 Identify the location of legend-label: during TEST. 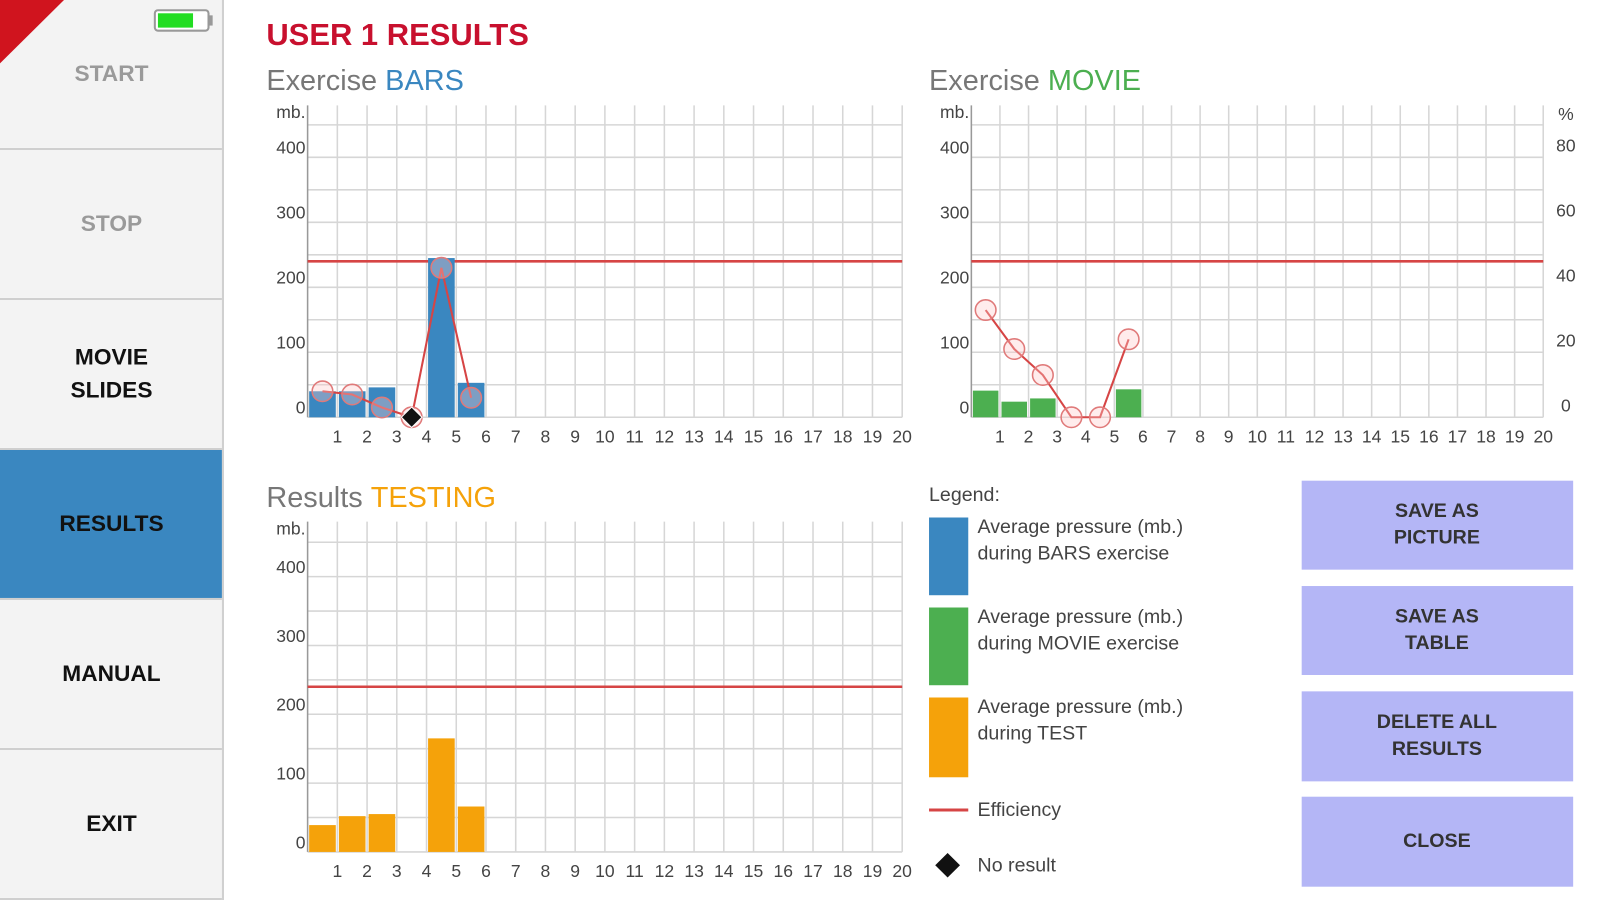
(1033, 734).